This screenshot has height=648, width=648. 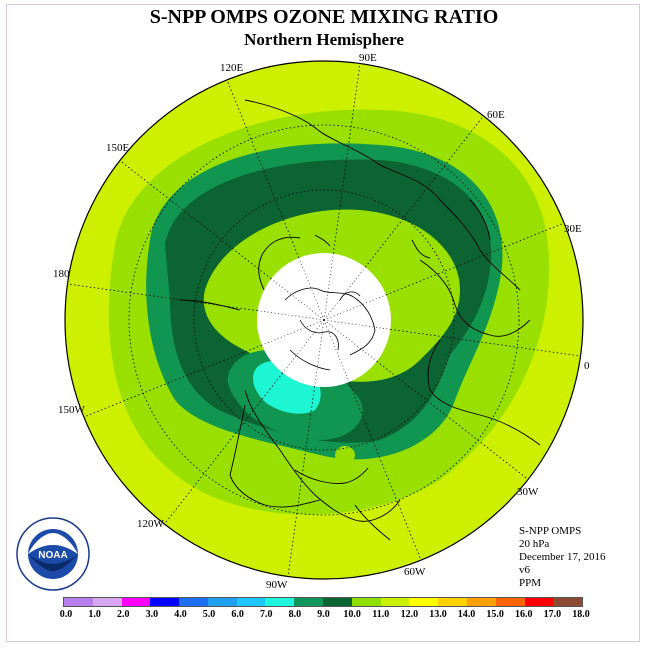 I want to click on colorbar-tick-label: 14.0, so click(x=466, y=614).